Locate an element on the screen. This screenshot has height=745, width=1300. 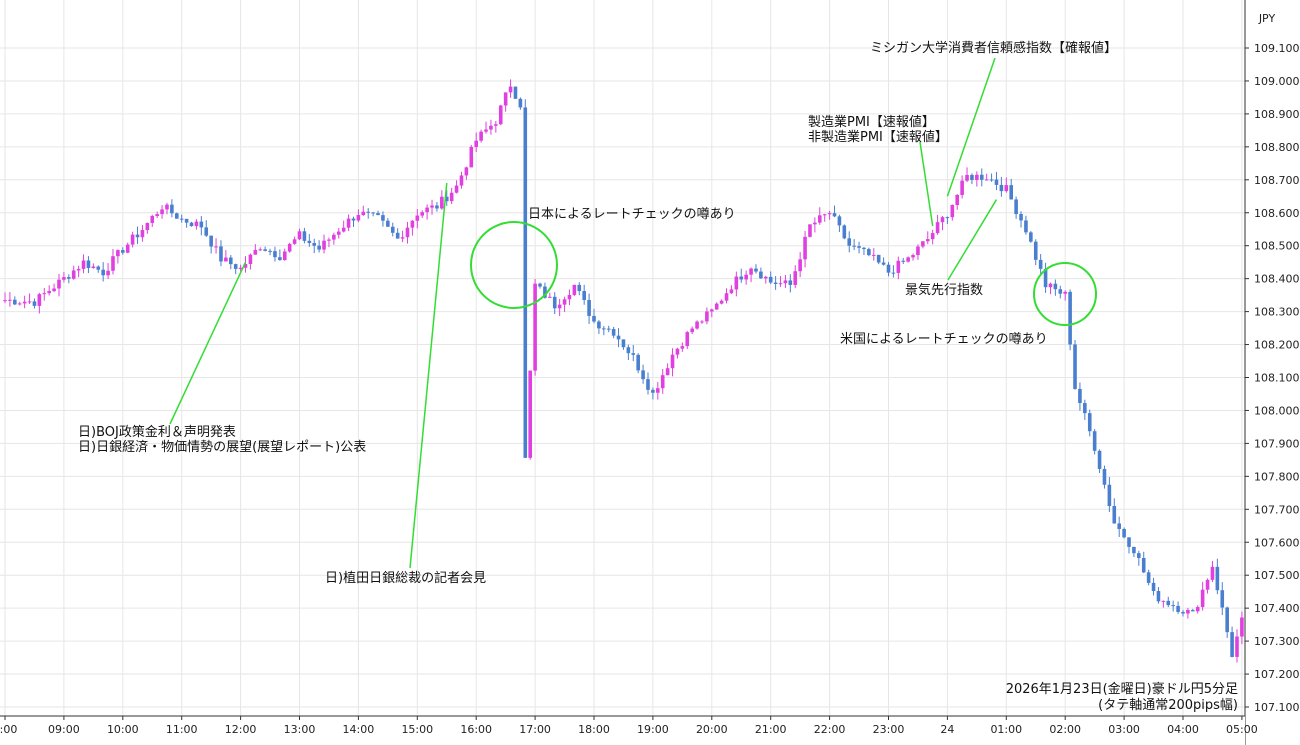
y-tick-label: 107.800 is located at coordinates (1277, 476).